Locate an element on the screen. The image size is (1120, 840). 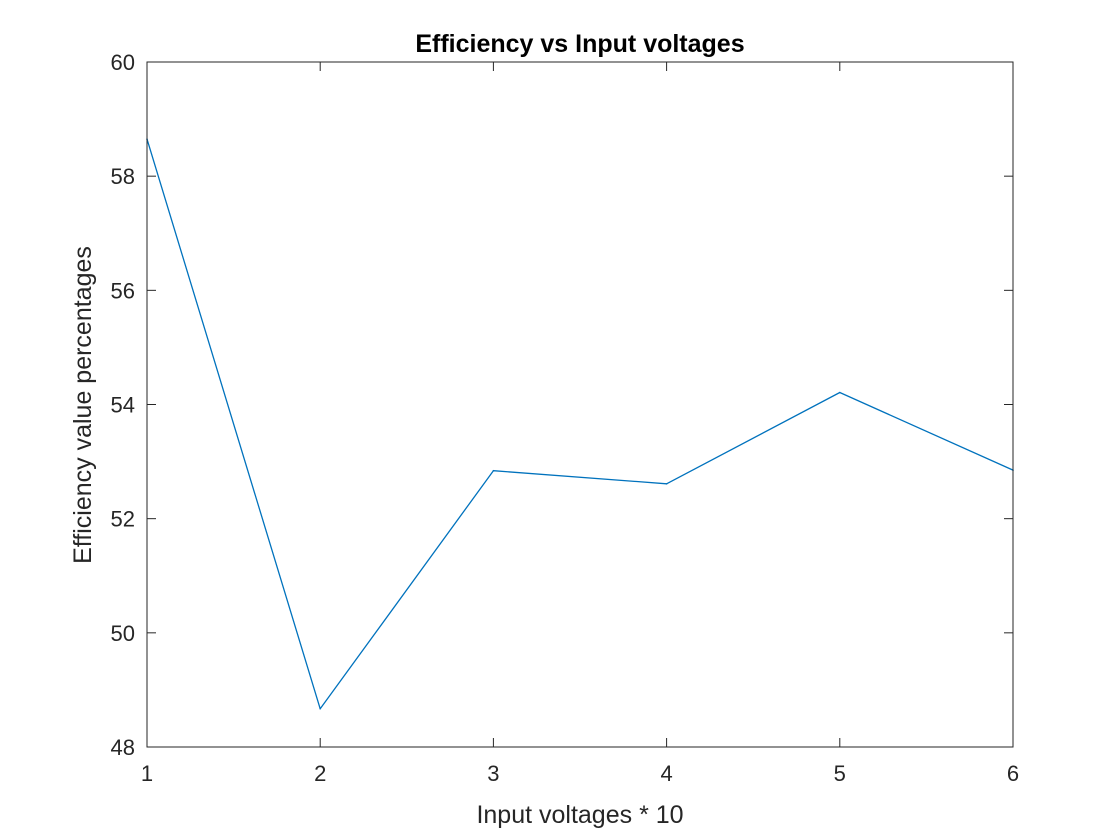
x-tick-label: 1 is located at coordinates (147, 773).